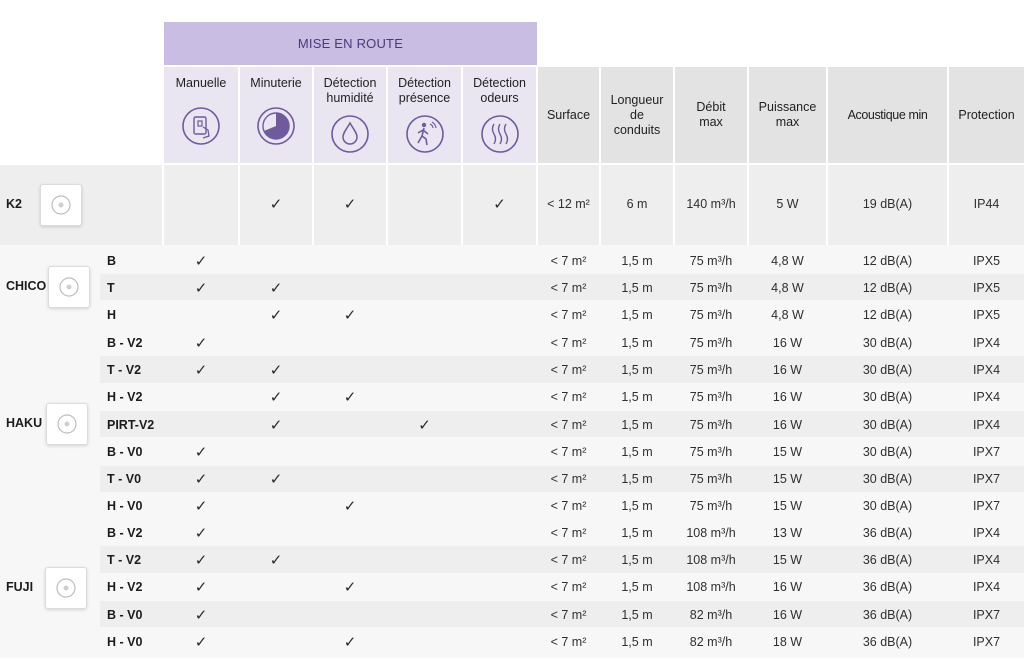  Describe the element at coordinates (711, 122) in the screenshot. I see `header-debit-line2: max` at that location.